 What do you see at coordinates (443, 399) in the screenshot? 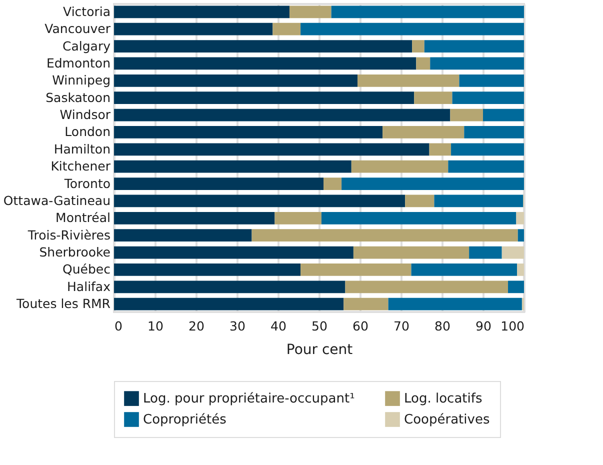
I see `legend-label: Log. locatifs` at bounding box center [443, 399].